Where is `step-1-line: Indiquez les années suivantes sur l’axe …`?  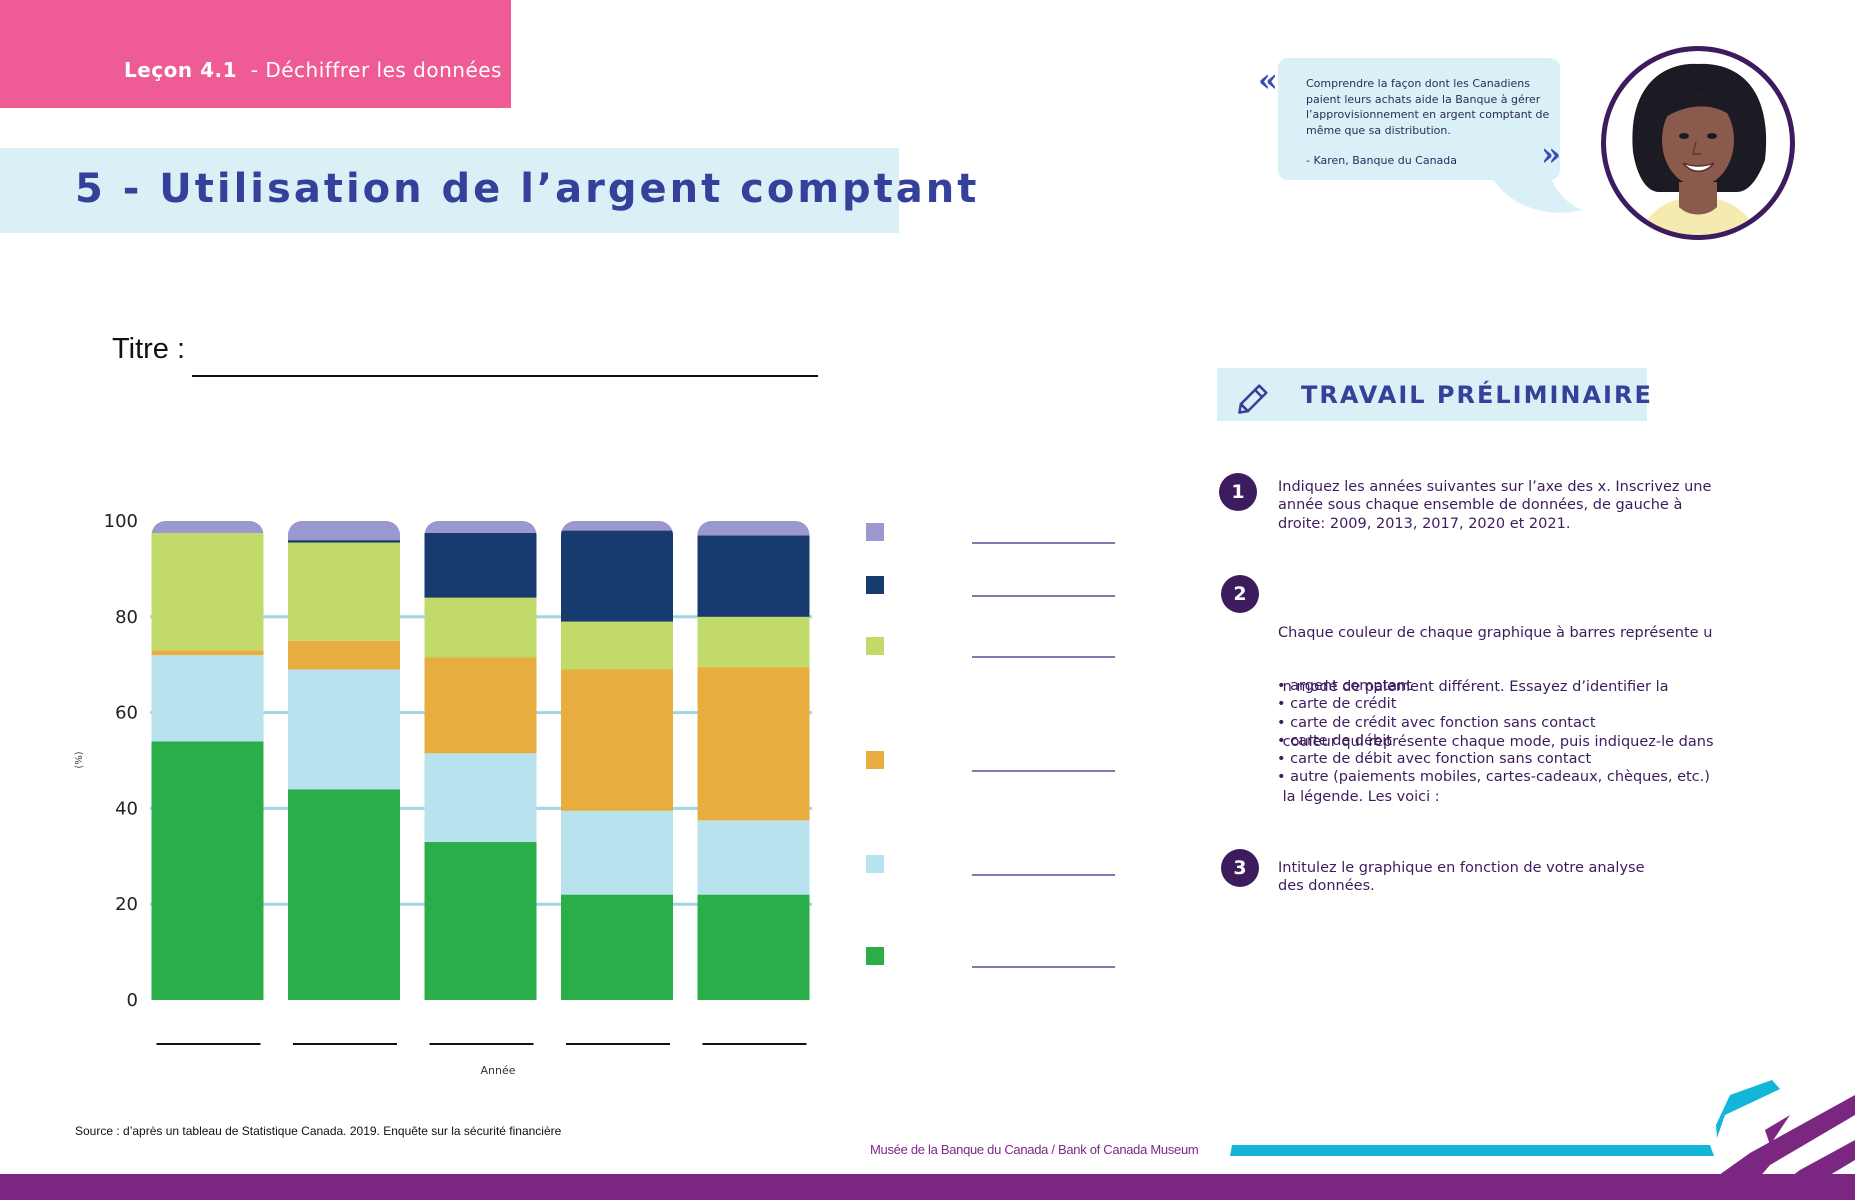 step-1-line: Indiquez les années suivantes sur l’axe … is located at coordinates (1495, 487).